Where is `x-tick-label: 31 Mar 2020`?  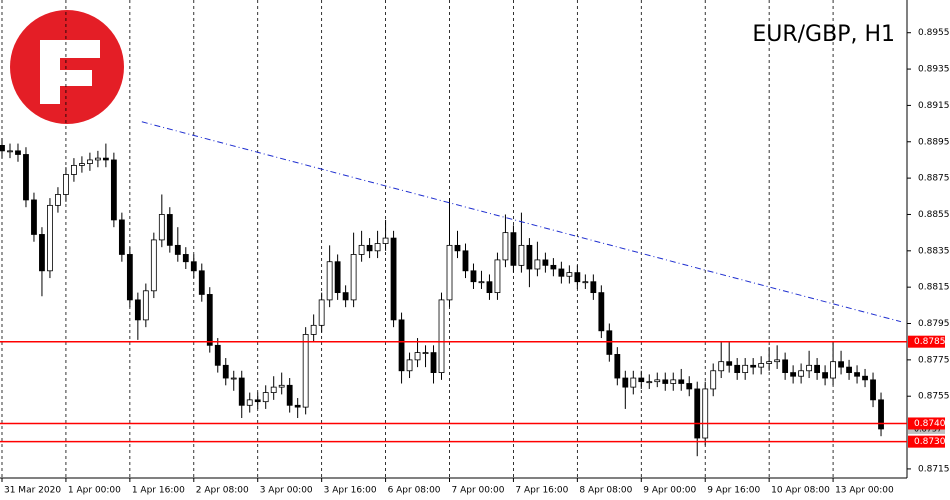 x-tick-label: 31 Mar 2020 is located at coordinates (32, 491).